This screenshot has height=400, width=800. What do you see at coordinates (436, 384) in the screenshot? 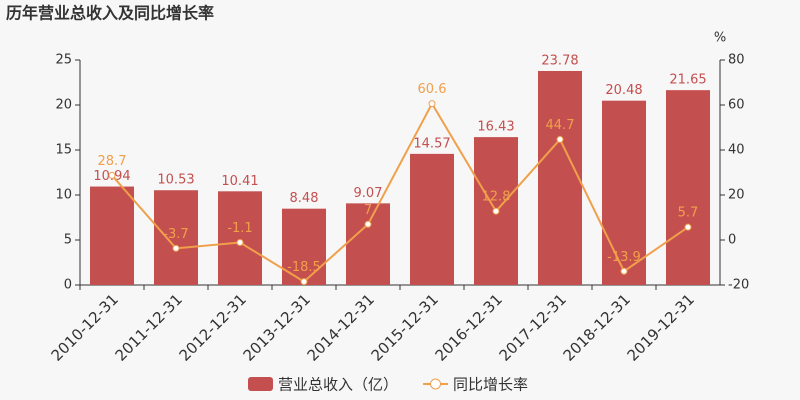
I see `legend-swatch-point` at bounding box center [436, 384].